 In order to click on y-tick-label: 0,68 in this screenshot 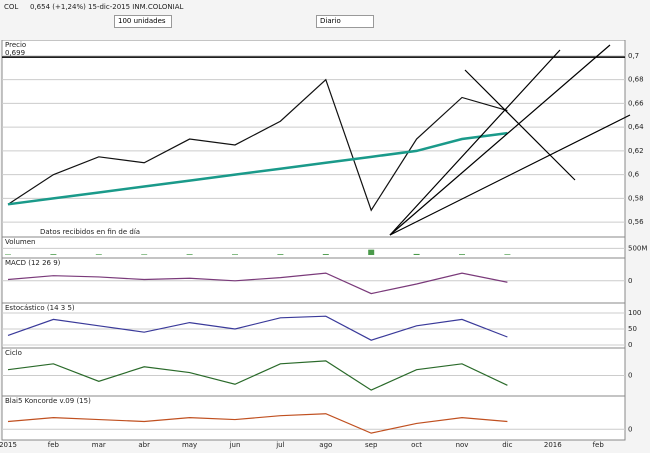, I will do `click(636, 80)`.